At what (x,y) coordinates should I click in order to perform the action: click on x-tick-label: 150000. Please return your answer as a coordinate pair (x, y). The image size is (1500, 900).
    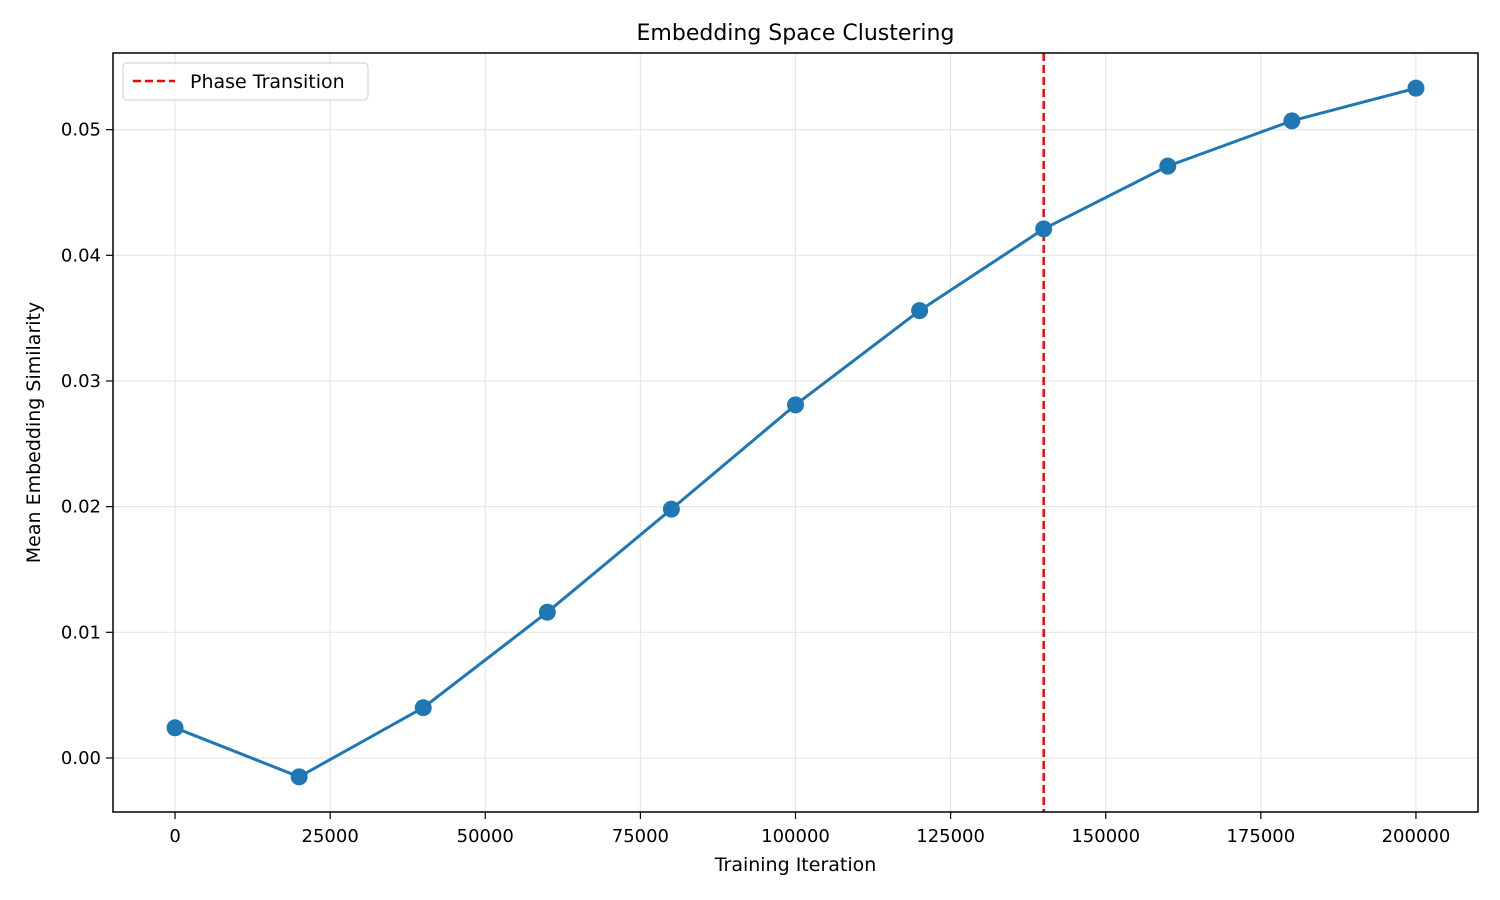
    Looking at the image, I should click on (1105, 836).